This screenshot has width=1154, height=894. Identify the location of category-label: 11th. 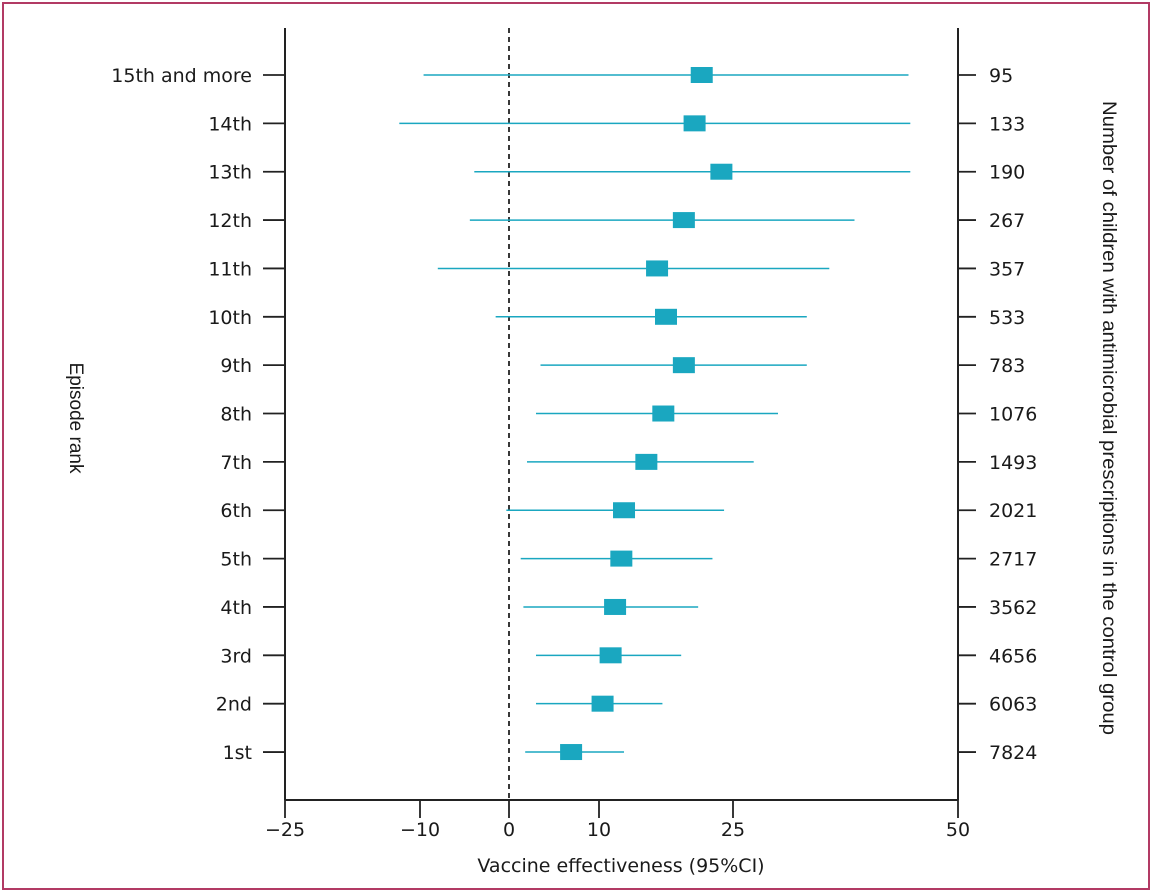
(230, 269).